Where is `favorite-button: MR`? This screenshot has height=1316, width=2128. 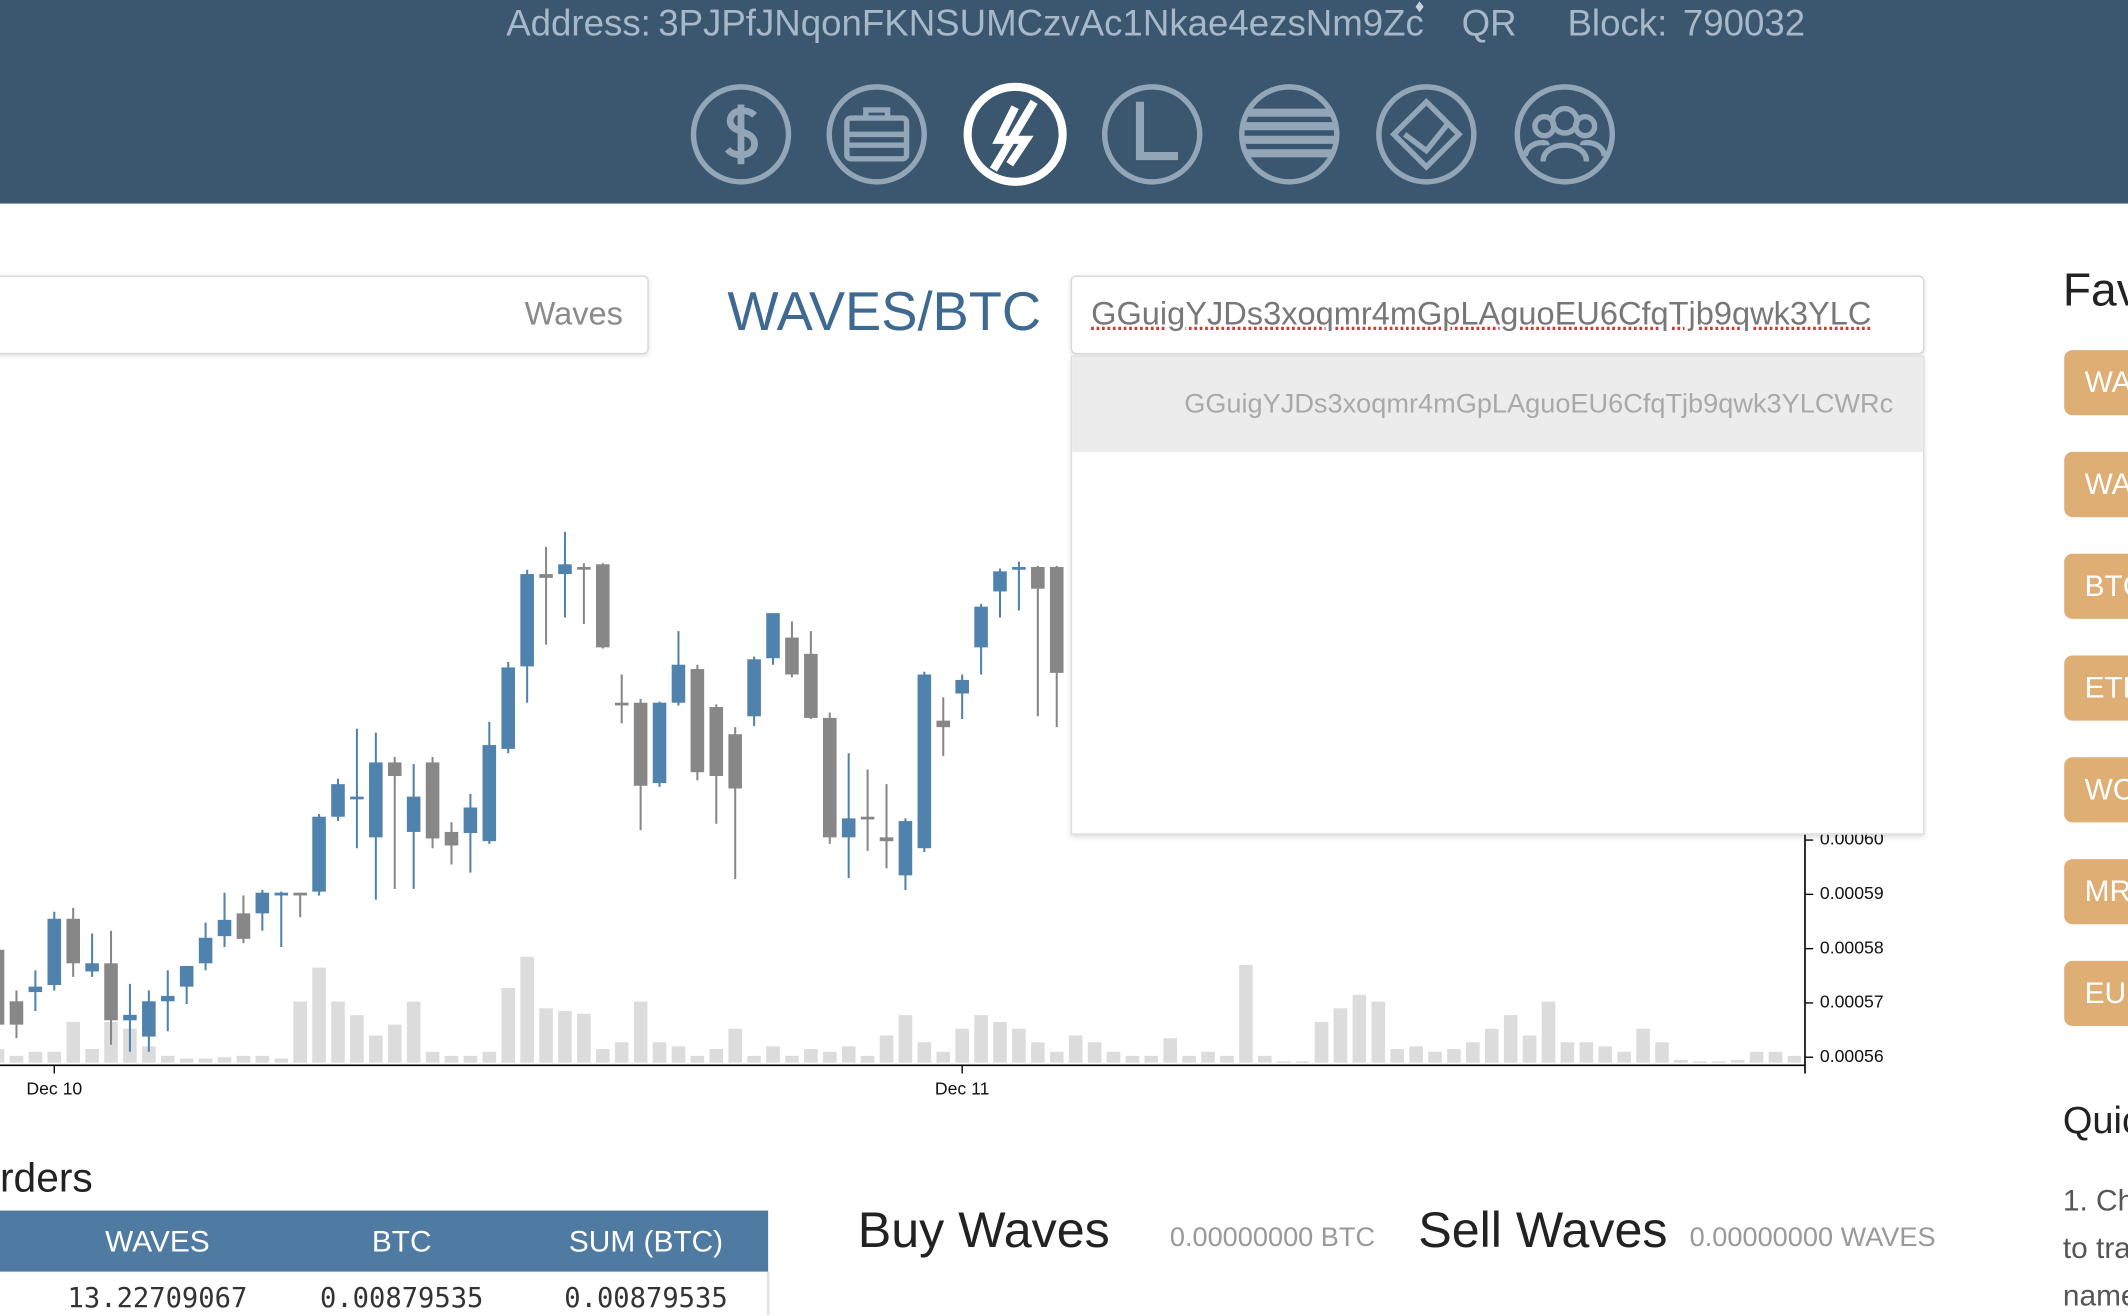
favorite-button: MR is located at coordinates (2096, 892).